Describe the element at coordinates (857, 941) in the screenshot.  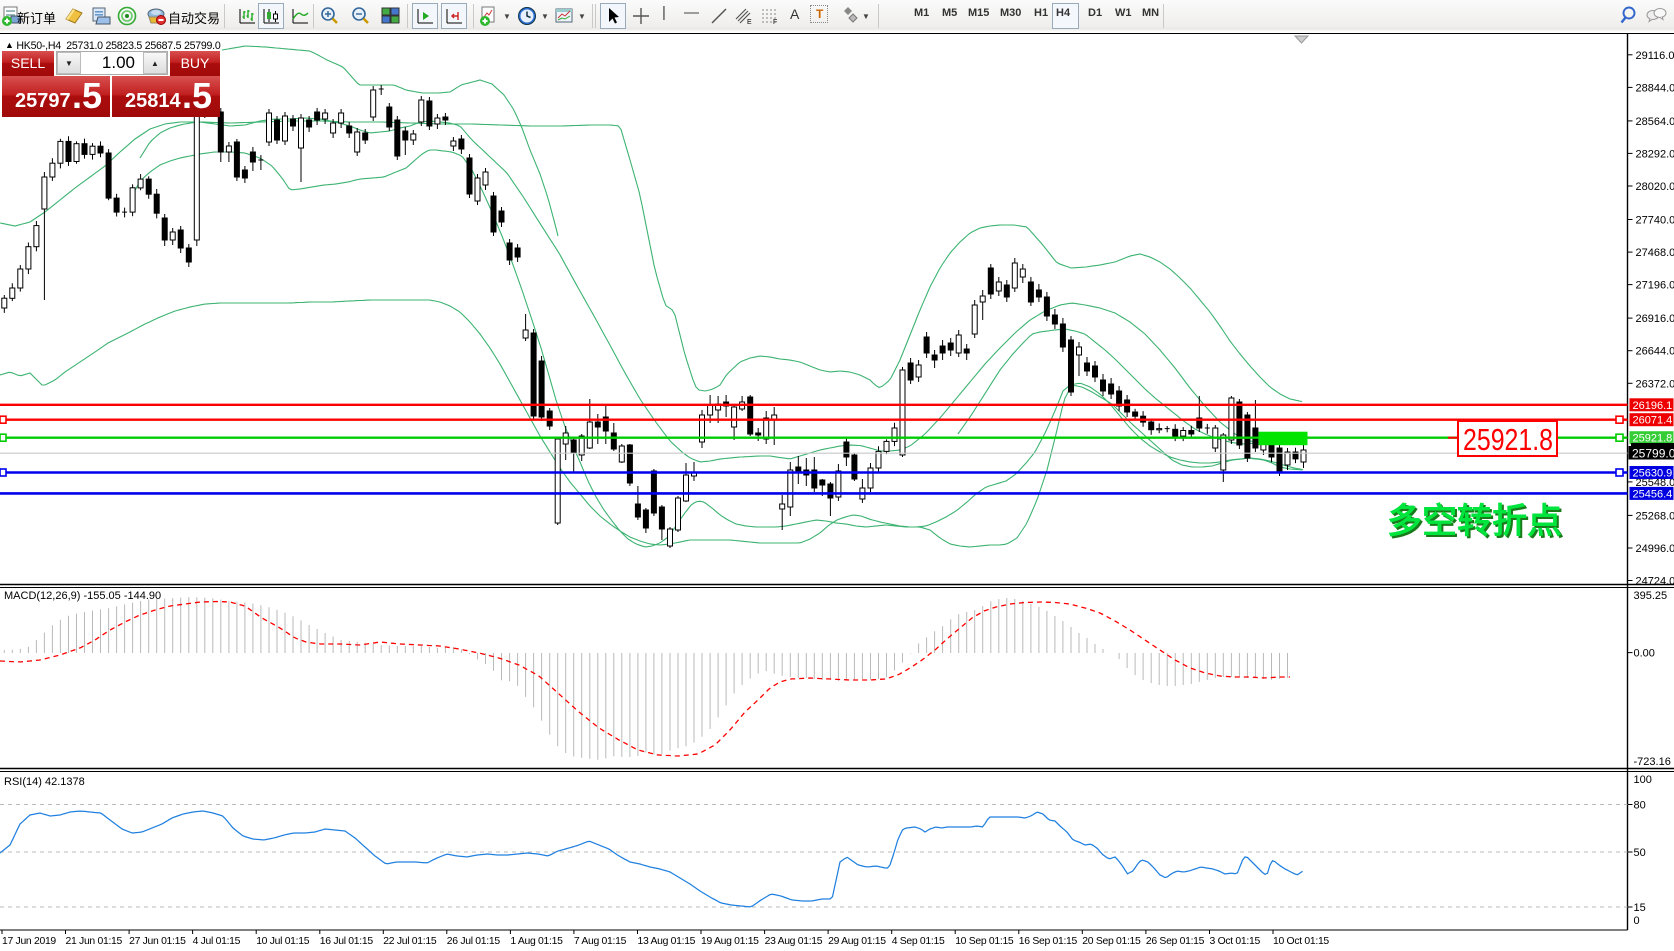
I see `svg-text: 29 Aug 01:15` at that location.